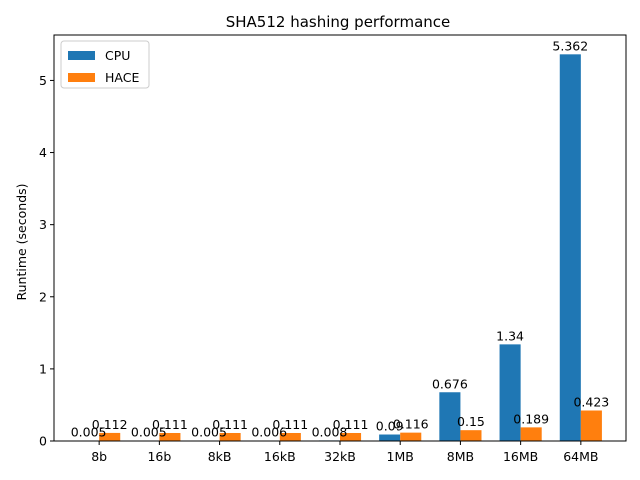 The image size is (640, 480). What do you see at coordinates (220, 456) in the screenshot?
I see `x-tick-label-8kB: 8kB` at bounding box center [220, 456].